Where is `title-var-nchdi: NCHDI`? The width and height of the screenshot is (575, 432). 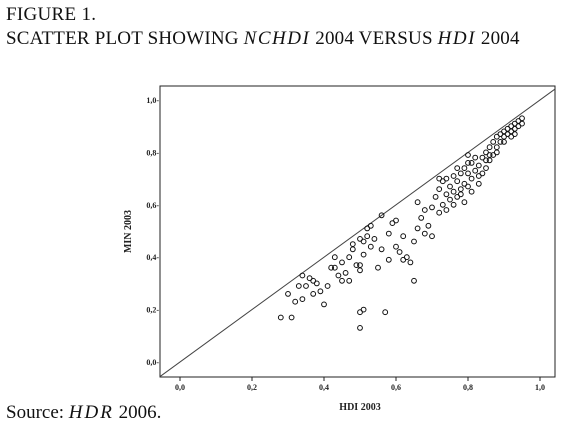
title-var-nchdi: NCHDI is located at coordinates (277, 38).